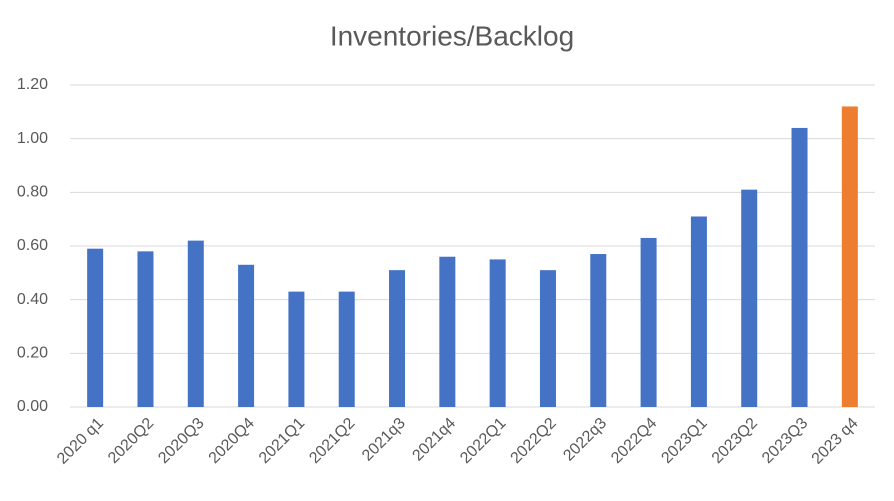 This screenshot has width=894, height=501. Describe the element at coordinates (32, 84) in the screenshot. I see `y-tick-label: 1.20` at that location.